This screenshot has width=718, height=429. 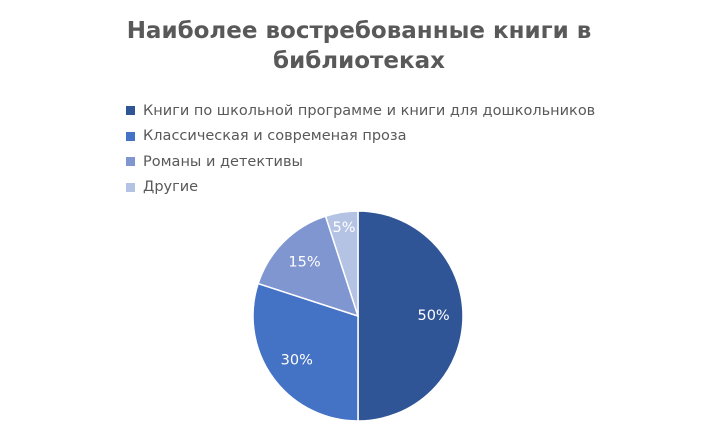 What do you see at coordinates (343, 228) in the screenshot?
I see `data-label-other: 5%` at bounding box center [343, 228].